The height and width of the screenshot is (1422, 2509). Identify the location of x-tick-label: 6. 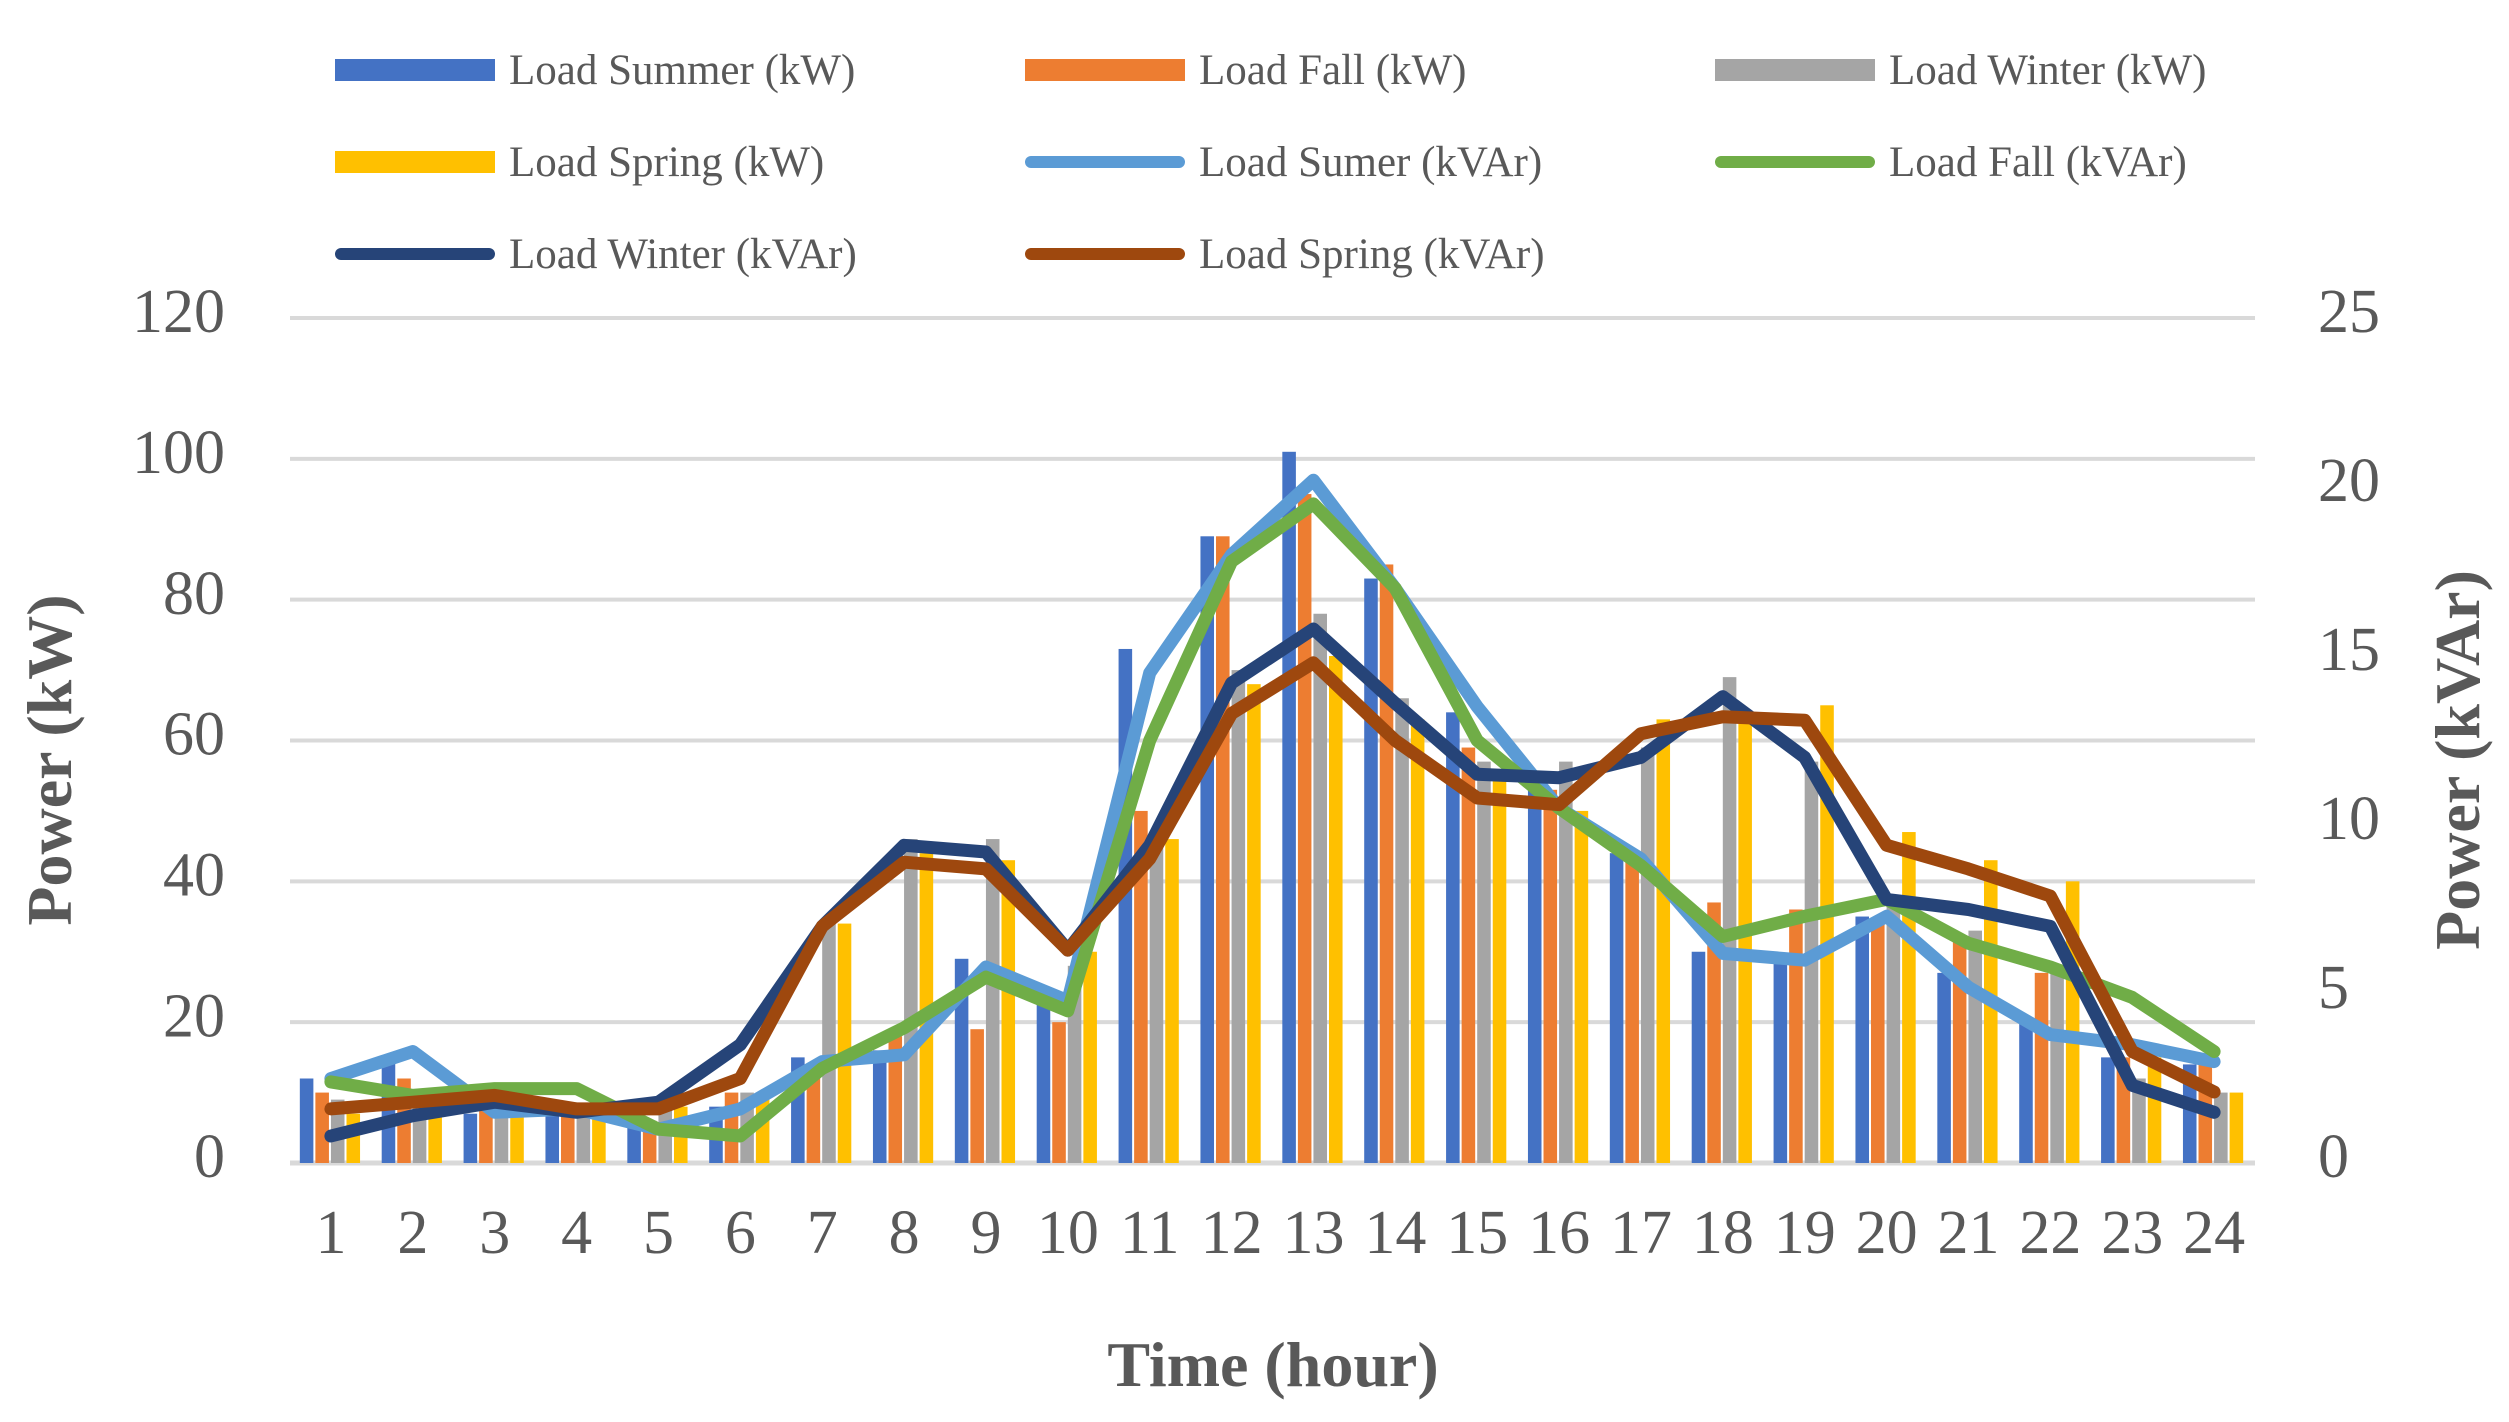
(740, 1233).